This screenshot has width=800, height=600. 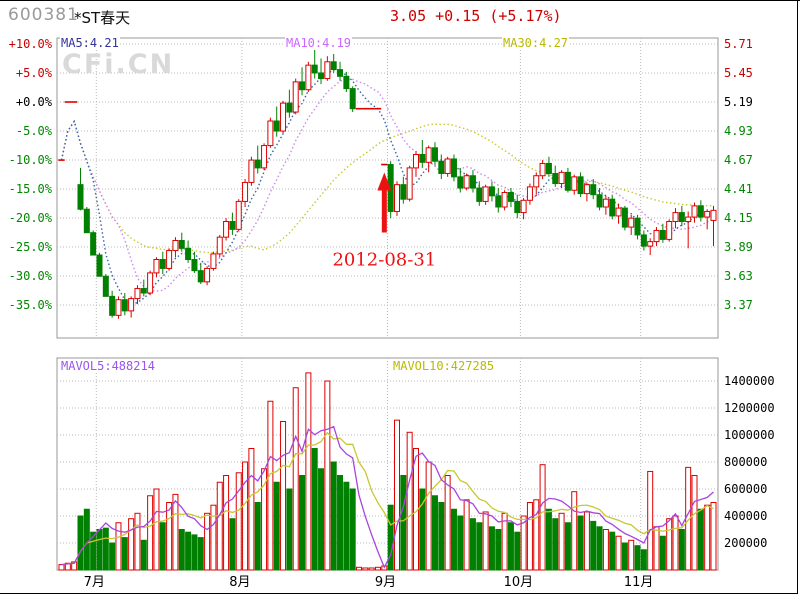 I want to click on ma30-legend: MA30:4.27, so click(x=536, y=43).